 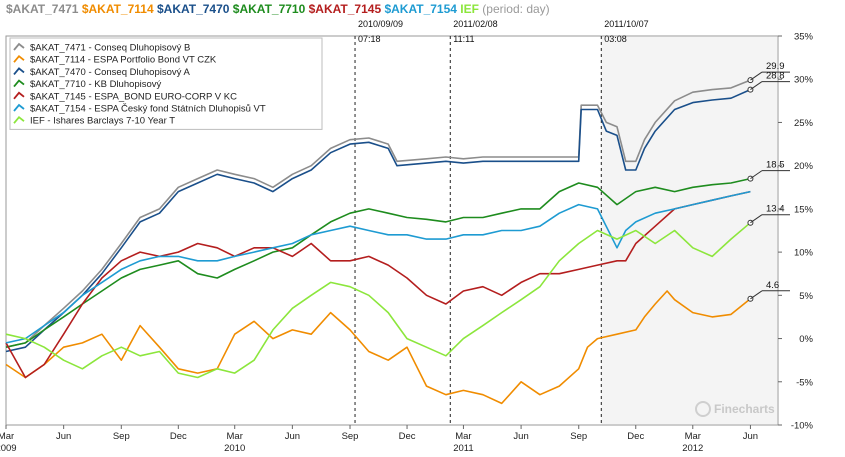 What do you see at coordinates (463, 448) in the screenshot?
I see `x-year-label-2: 2011` at bounding box center [463, 448].